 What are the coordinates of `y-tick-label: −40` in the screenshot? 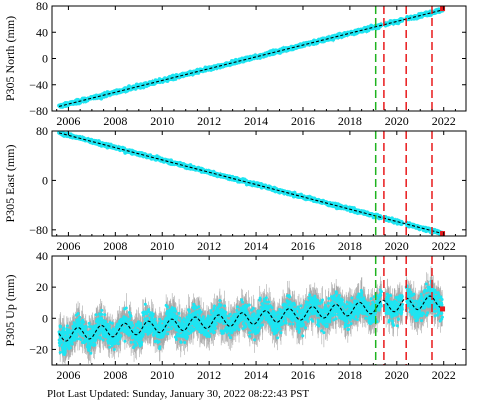 It's located at (38, 85).